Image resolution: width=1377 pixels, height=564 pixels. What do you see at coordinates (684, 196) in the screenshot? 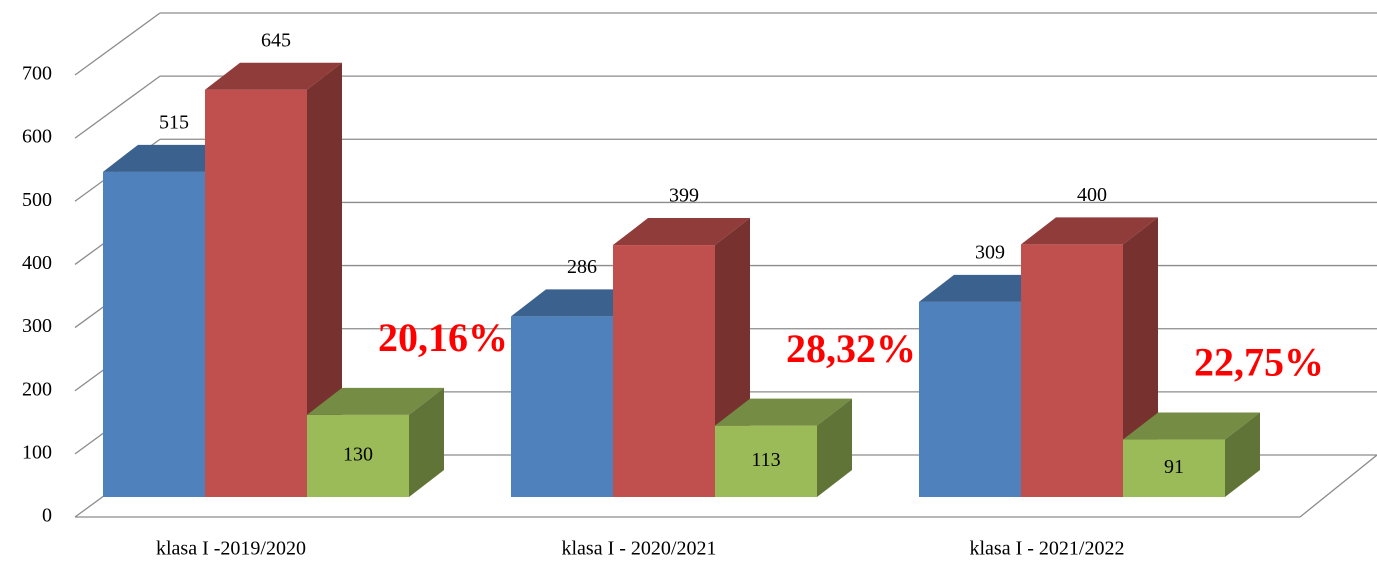
I see `value-label: 399` at bounding box center [684, 196].